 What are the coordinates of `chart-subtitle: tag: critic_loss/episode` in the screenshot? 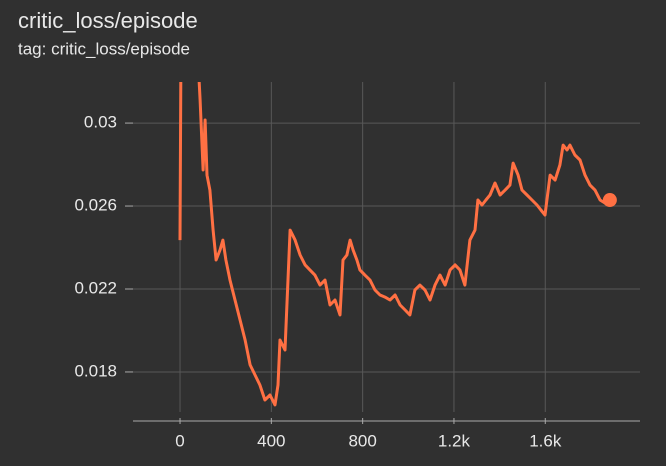 It's located at (104, 48).